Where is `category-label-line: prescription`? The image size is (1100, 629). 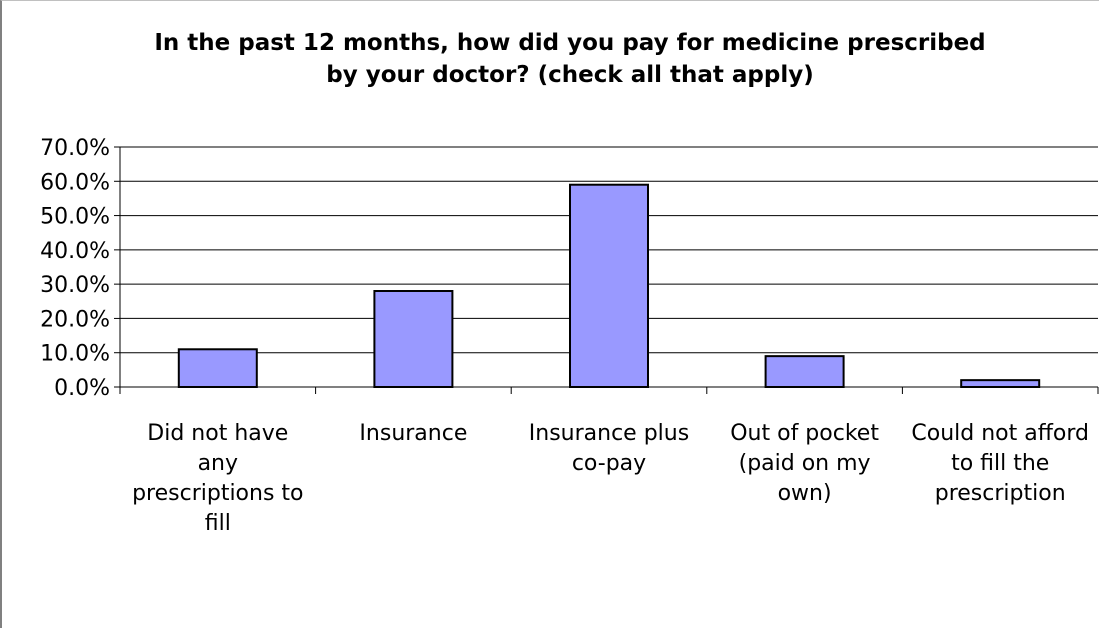
category-label-line: prescription is located at coordinates (1000, 493).